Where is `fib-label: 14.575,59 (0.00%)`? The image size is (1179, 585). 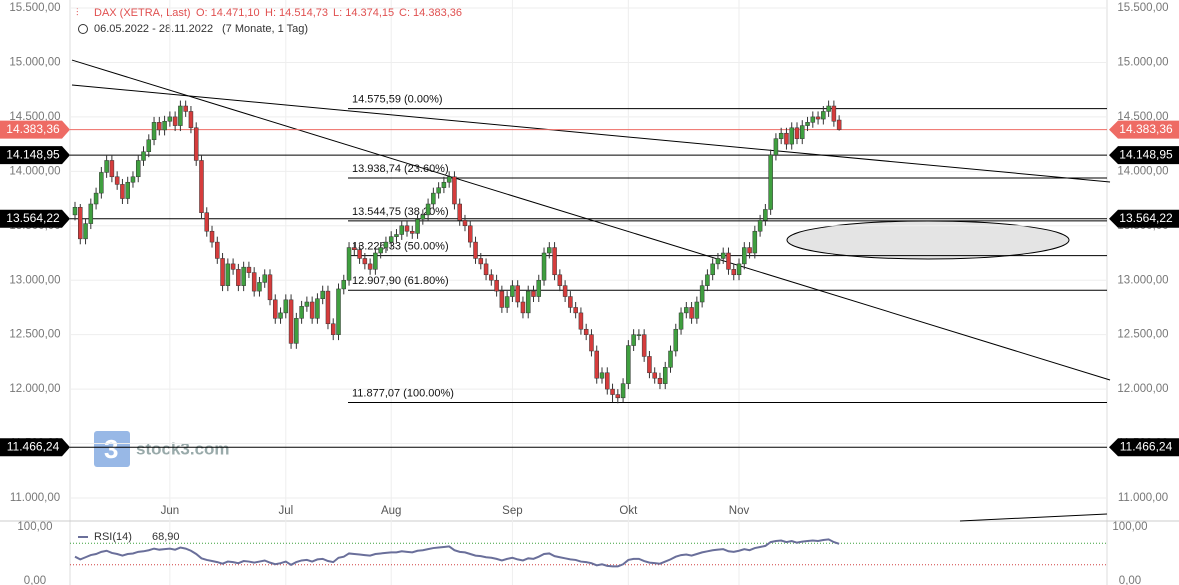
fib-label: 14.575,59 (0.00%) is located at coordinates (397, 100).